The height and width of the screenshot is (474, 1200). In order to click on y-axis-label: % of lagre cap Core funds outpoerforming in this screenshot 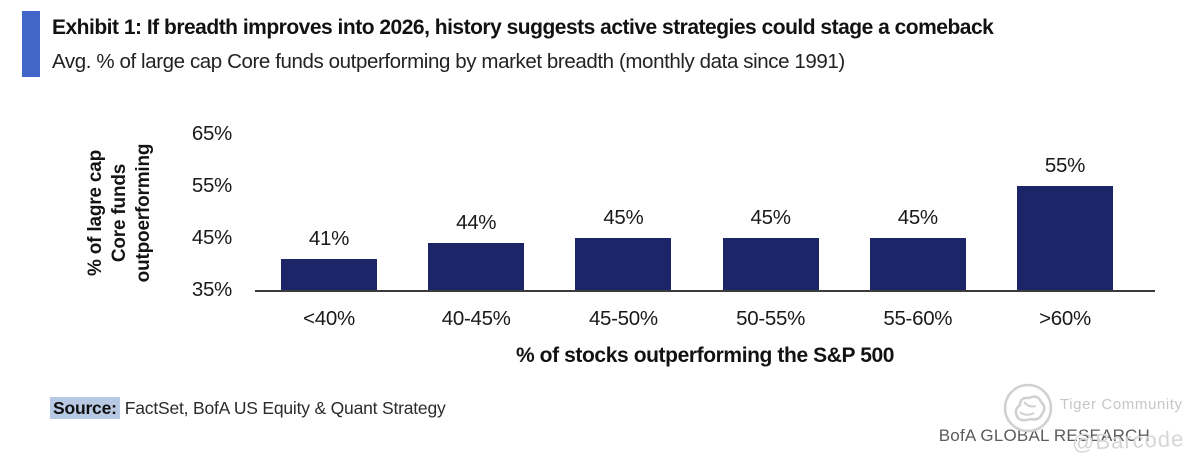, I will do `click(121, 213)`.